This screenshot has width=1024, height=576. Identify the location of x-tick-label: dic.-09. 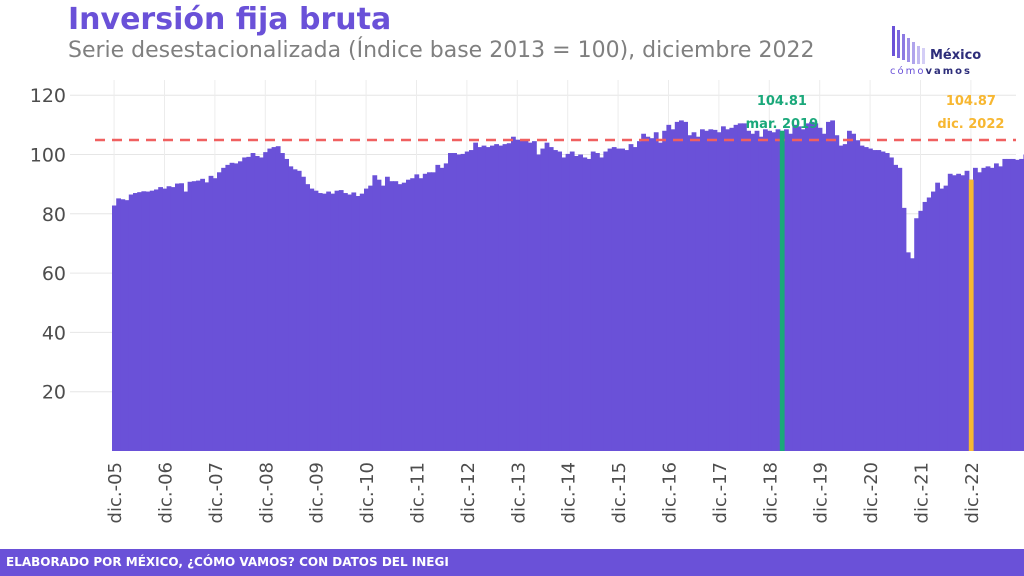
(317, 492).